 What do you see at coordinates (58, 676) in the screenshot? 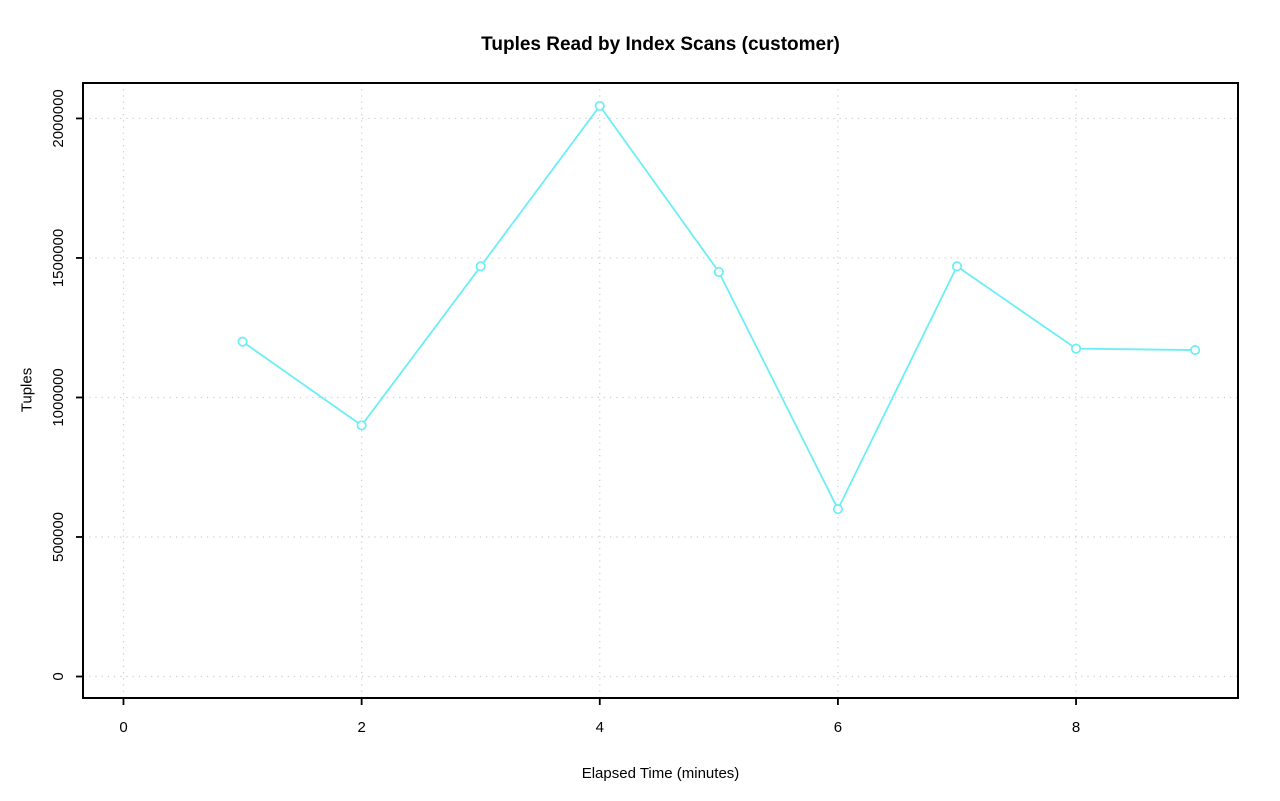
I see `y-tick-label: 0` at bounding box center [58, 676].